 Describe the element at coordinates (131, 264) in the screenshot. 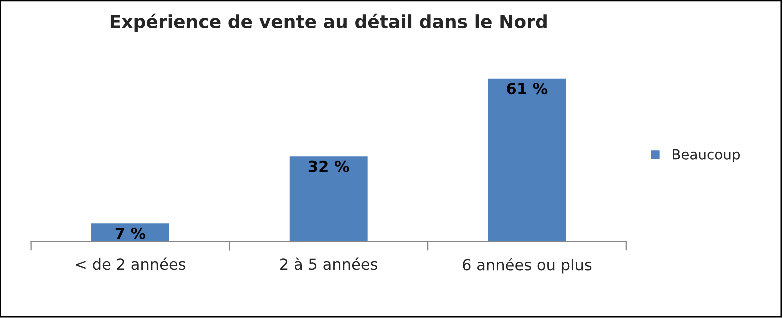

I see `x-tick-label: < de 2 années` at that location.